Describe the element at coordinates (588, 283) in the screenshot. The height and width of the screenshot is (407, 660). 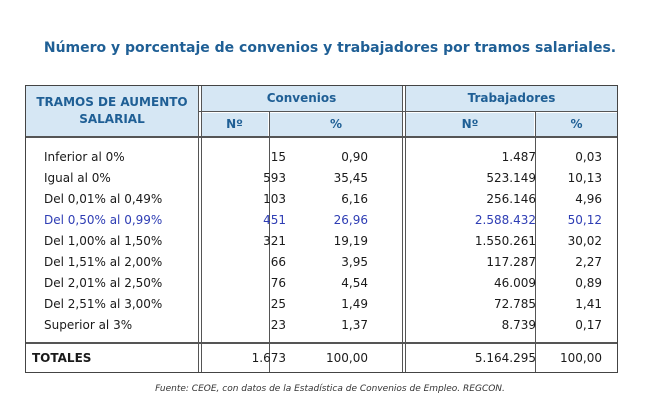
I see `trab-pct: 0,89` at that location.